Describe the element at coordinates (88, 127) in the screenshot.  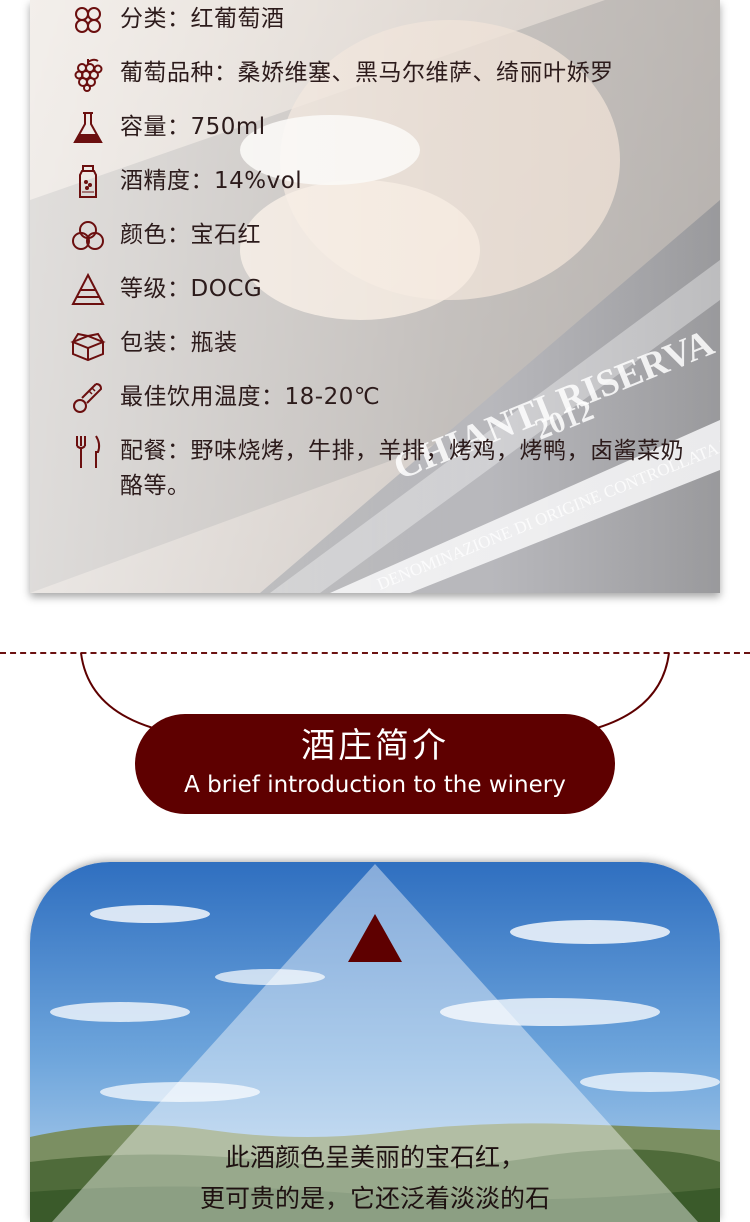
I see `flask-icon` at that location.